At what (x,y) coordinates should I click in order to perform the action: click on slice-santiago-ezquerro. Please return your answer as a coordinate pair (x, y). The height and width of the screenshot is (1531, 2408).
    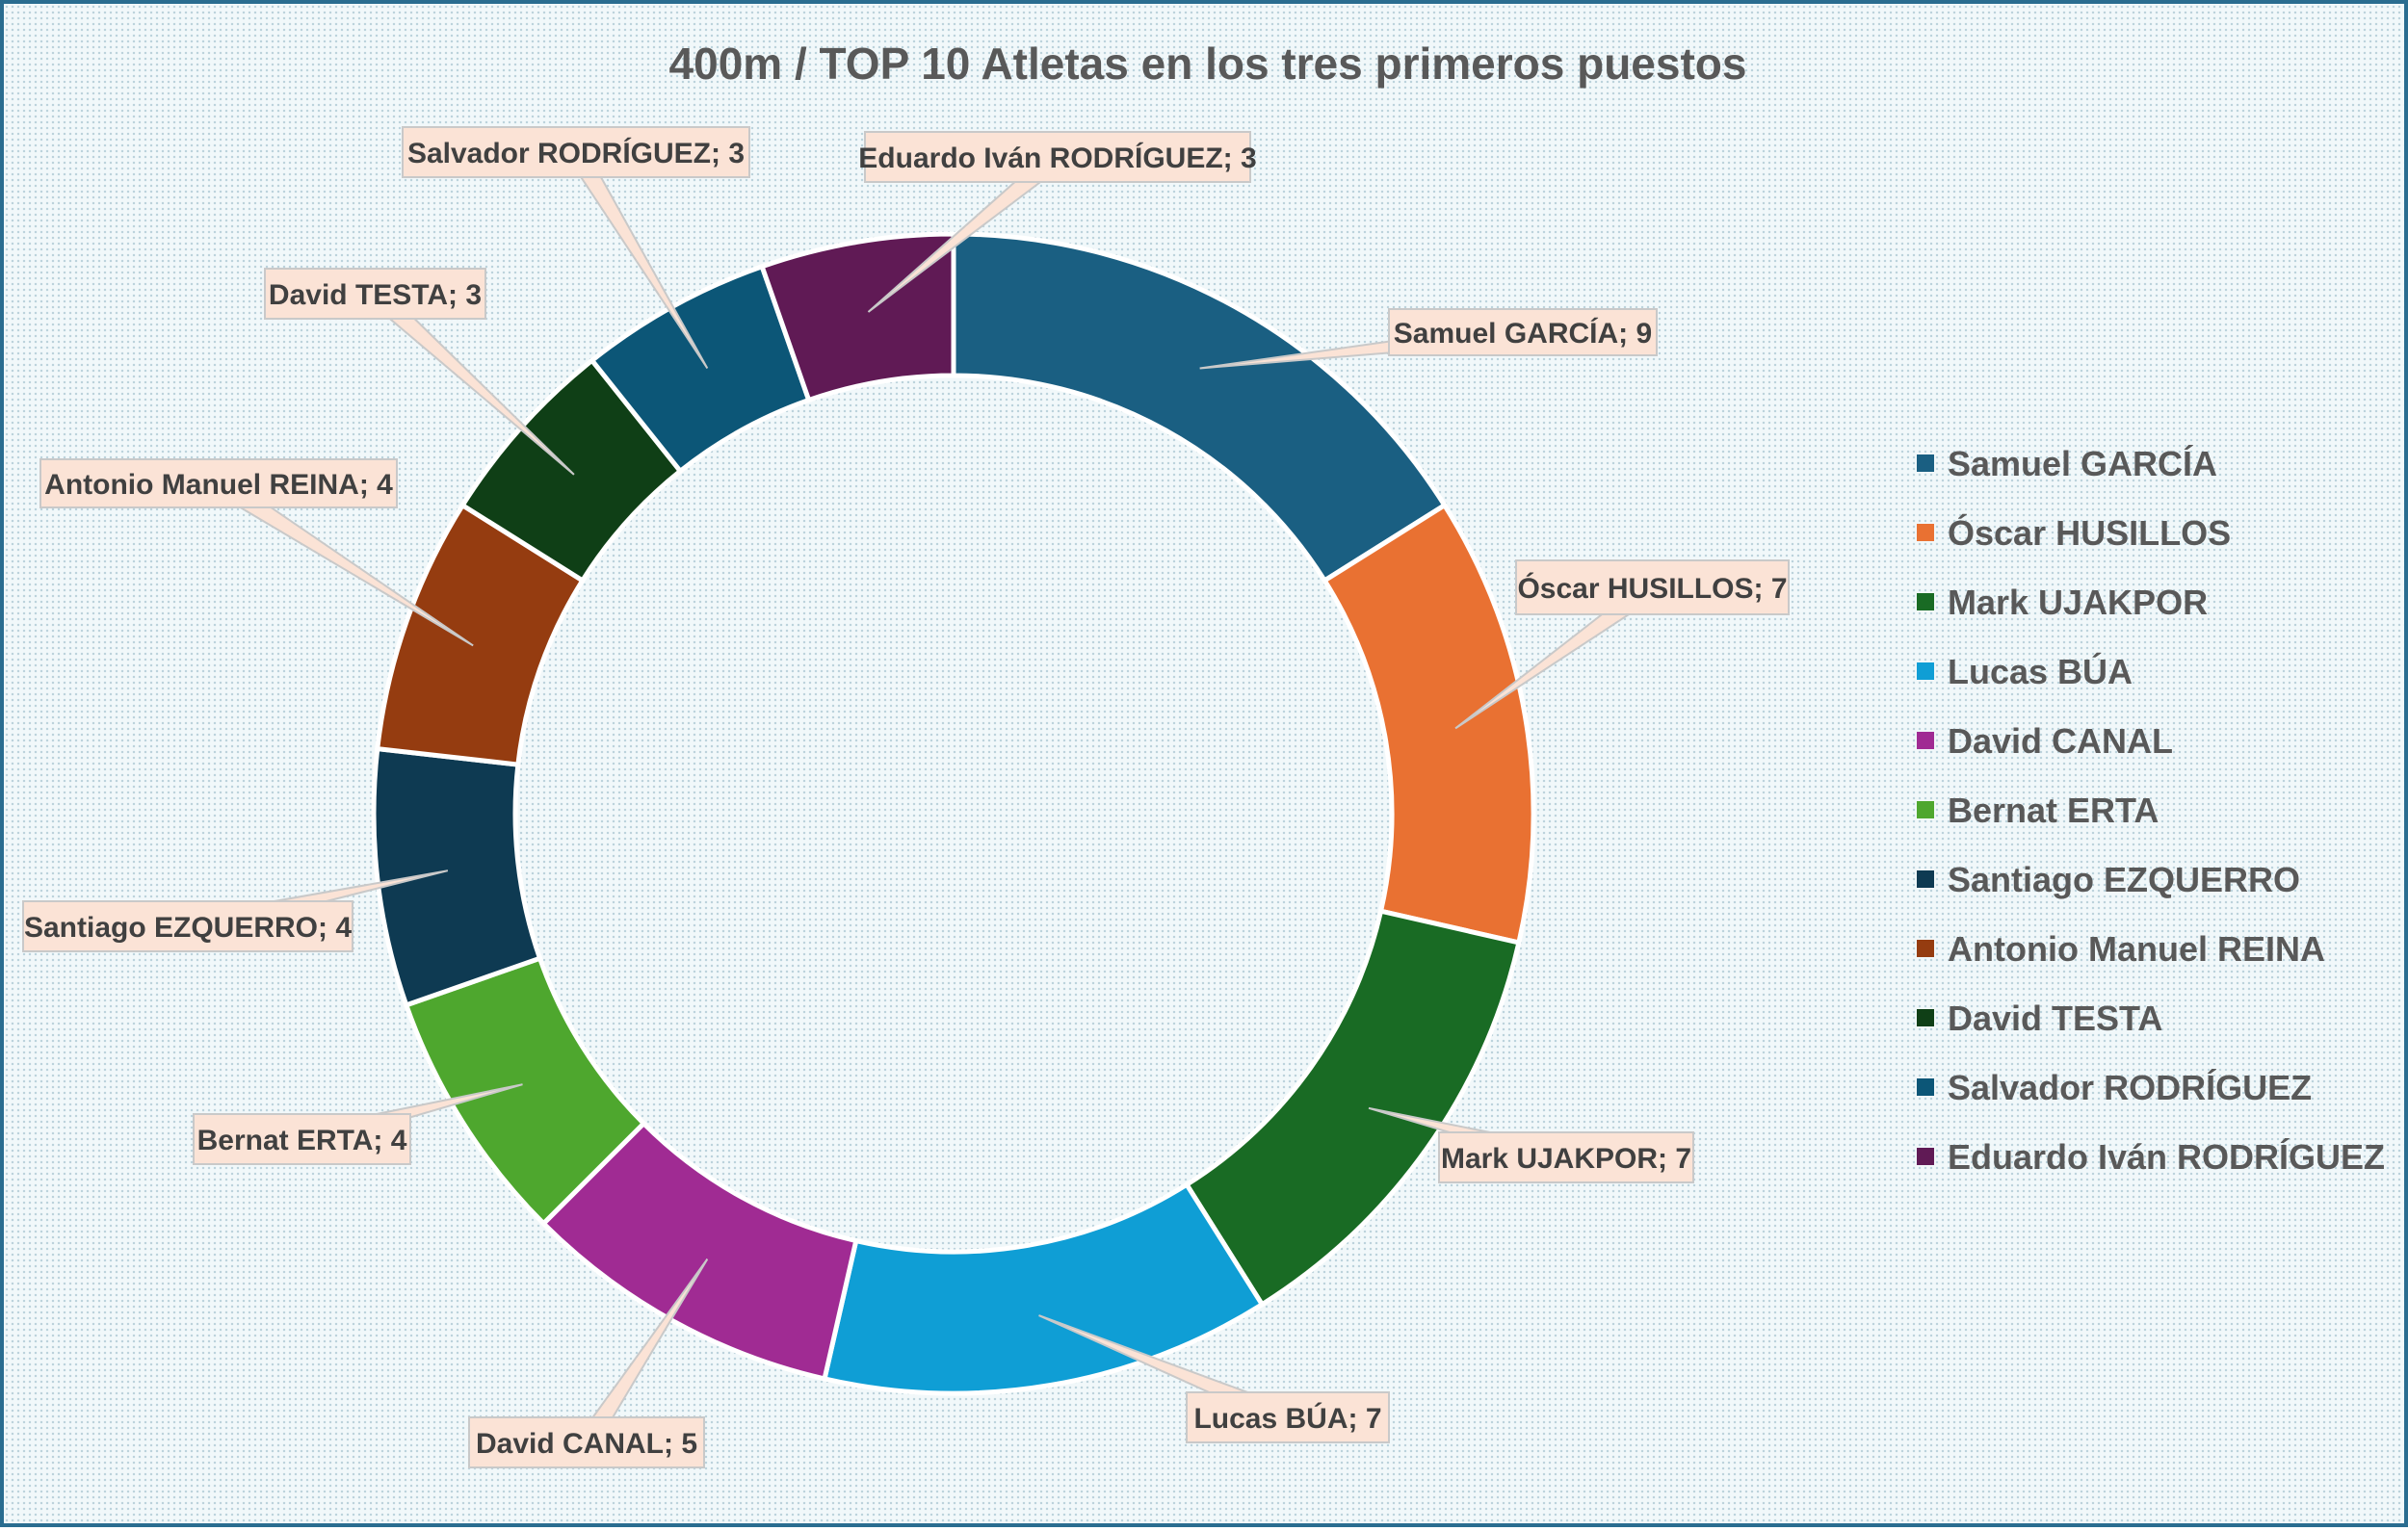
    Looking at the image, I should click on (457, 877).